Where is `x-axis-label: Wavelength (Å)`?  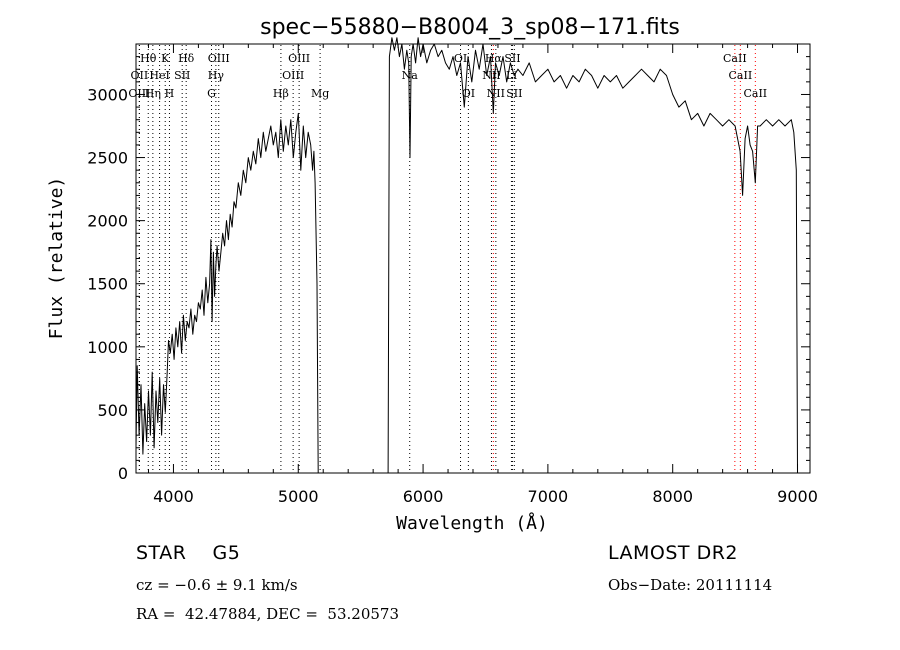
x-axis-label: Wavelength (Å) is located at coordinates (472, 523).